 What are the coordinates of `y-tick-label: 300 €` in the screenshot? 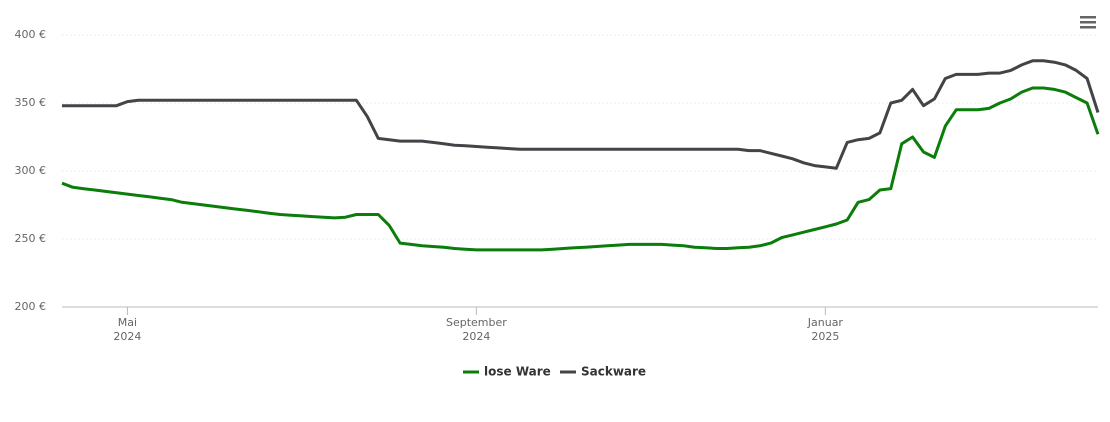 It's located at (31, 170).